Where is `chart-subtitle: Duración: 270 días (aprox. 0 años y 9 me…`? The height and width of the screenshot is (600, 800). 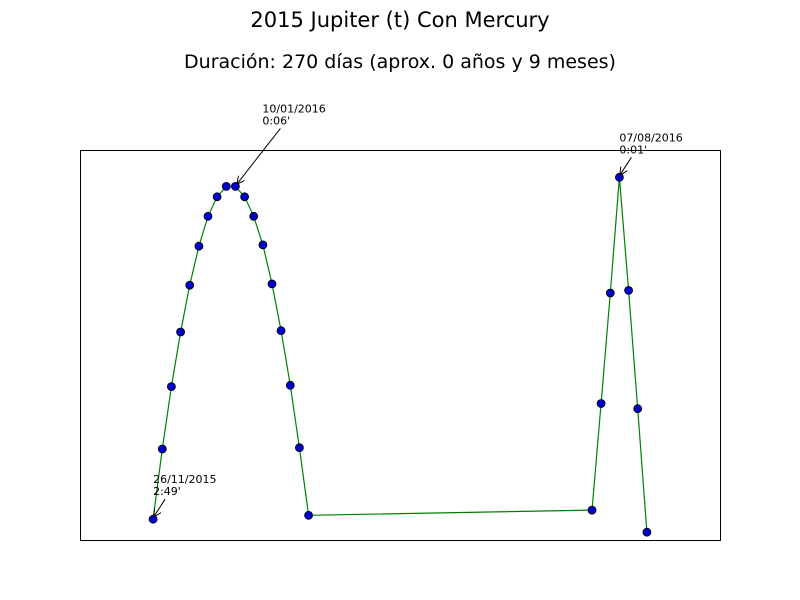
chart-subtitle: Duración: 270 días (aprox. 0 años y 9 me… is located at coordinates (400, 62).